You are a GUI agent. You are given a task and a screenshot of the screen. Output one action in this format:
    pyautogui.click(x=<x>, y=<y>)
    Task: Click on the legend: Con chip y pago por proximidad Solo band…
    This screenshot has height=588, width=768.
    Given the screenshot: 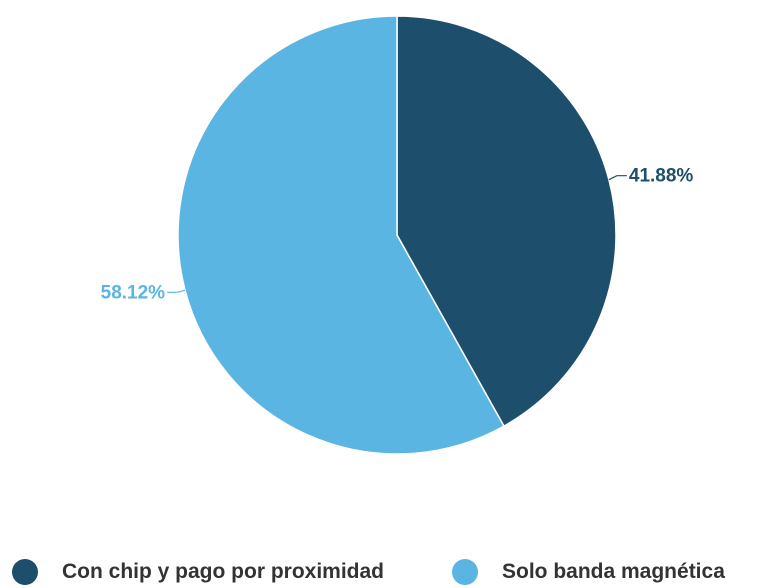 What is the action you would take?
    pyautogui.click(x=384, y=572)
    